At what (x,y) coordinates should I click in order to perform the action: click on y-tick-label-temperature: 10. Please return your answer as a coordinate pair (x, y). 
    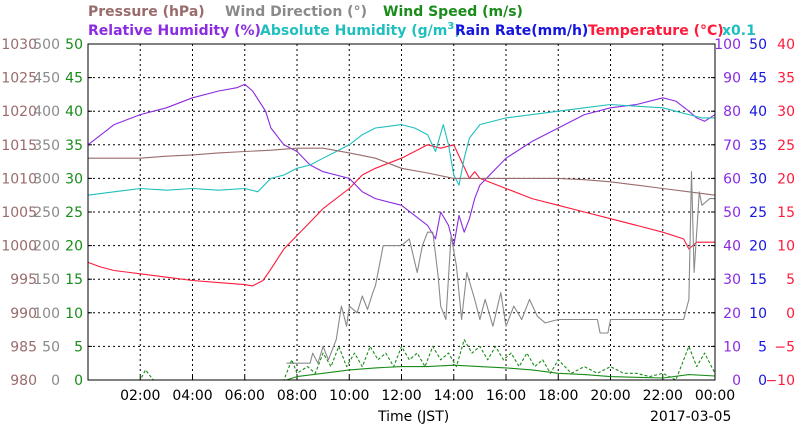
    Looking at the image, I should click on (786, 247).